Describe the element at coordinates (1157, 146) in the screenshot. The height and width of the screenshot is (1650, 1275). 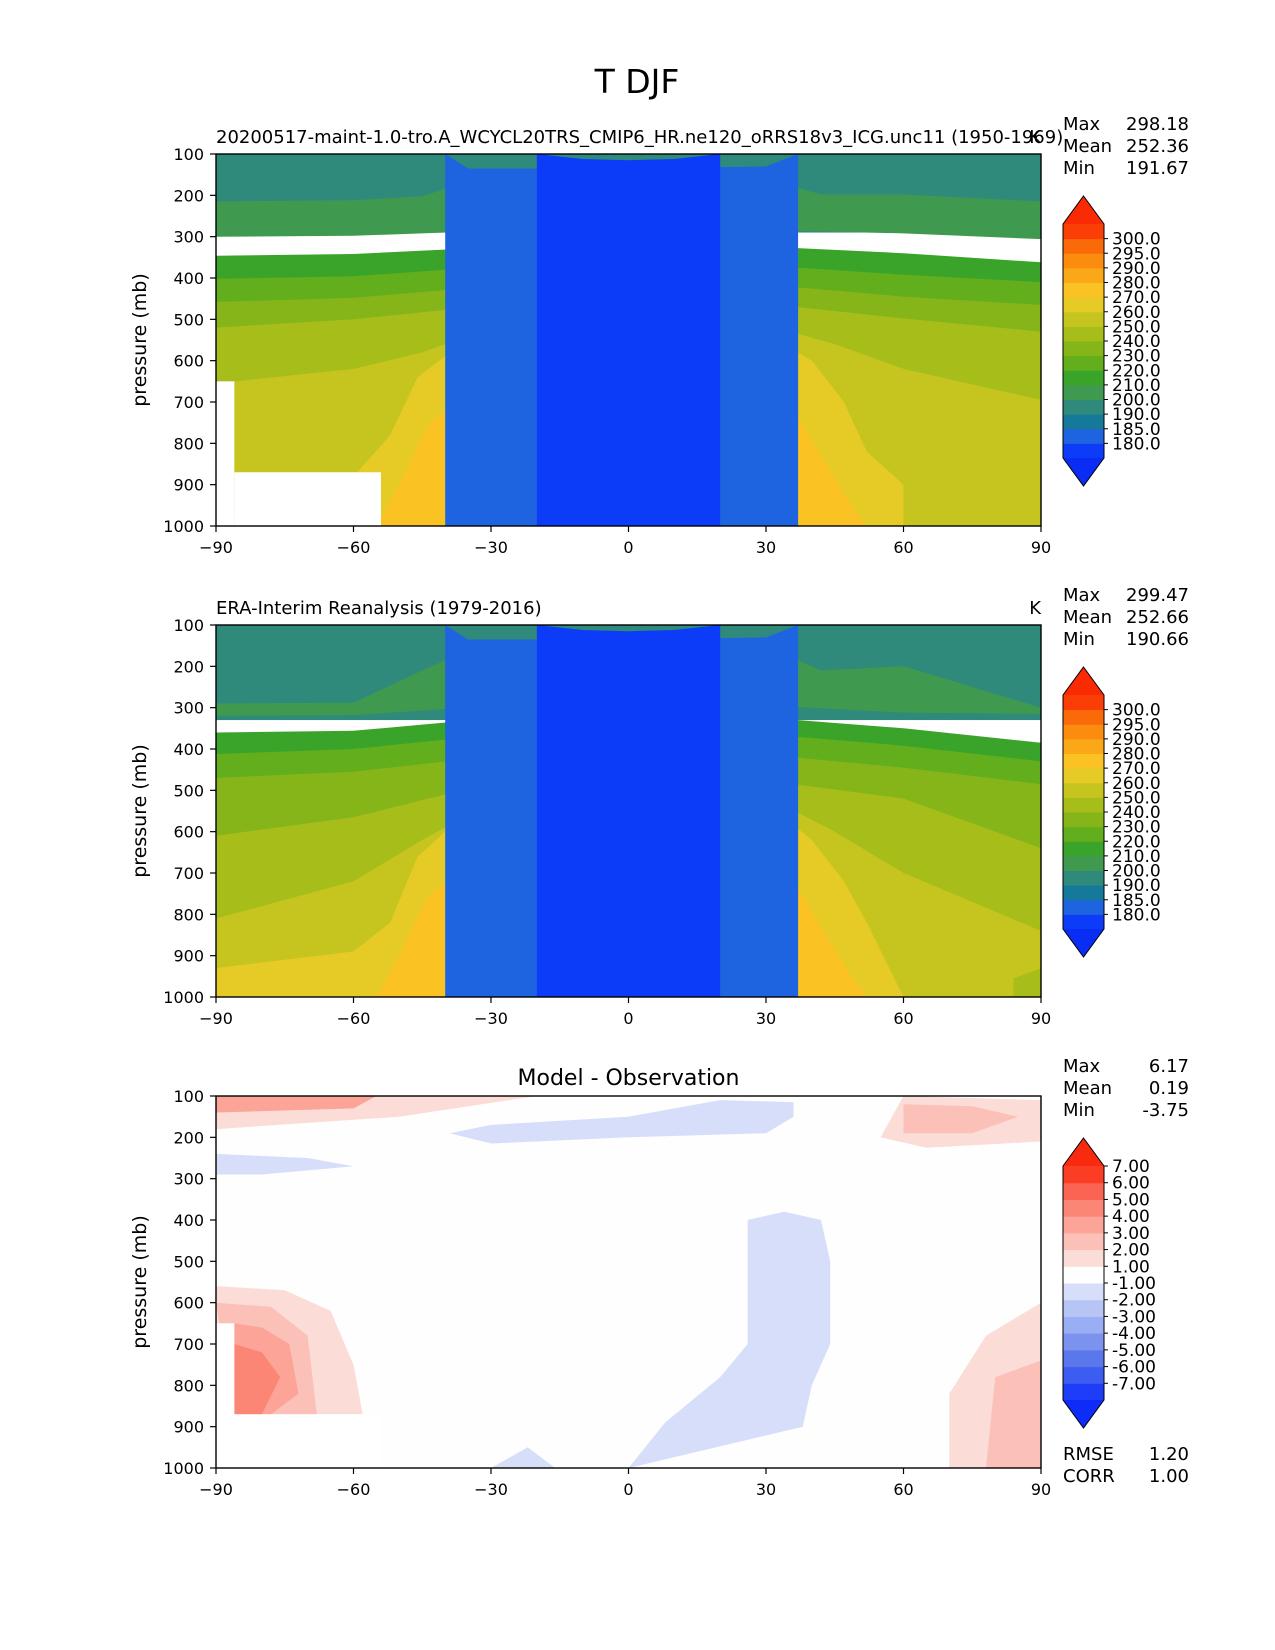
I see `stat-mean-value: 252.36` at that location.